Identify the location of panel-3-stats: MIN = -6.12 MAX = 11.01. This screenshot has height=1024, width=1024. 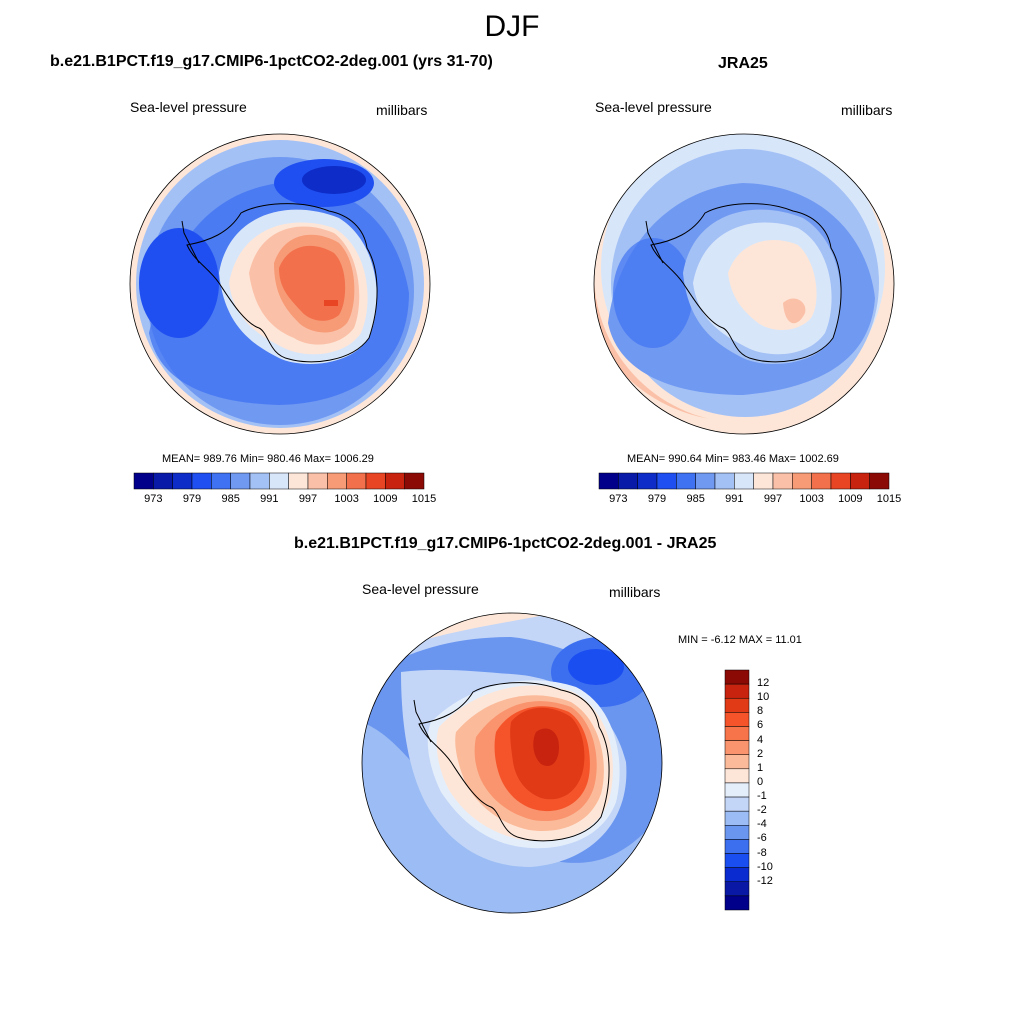
(740, 640).